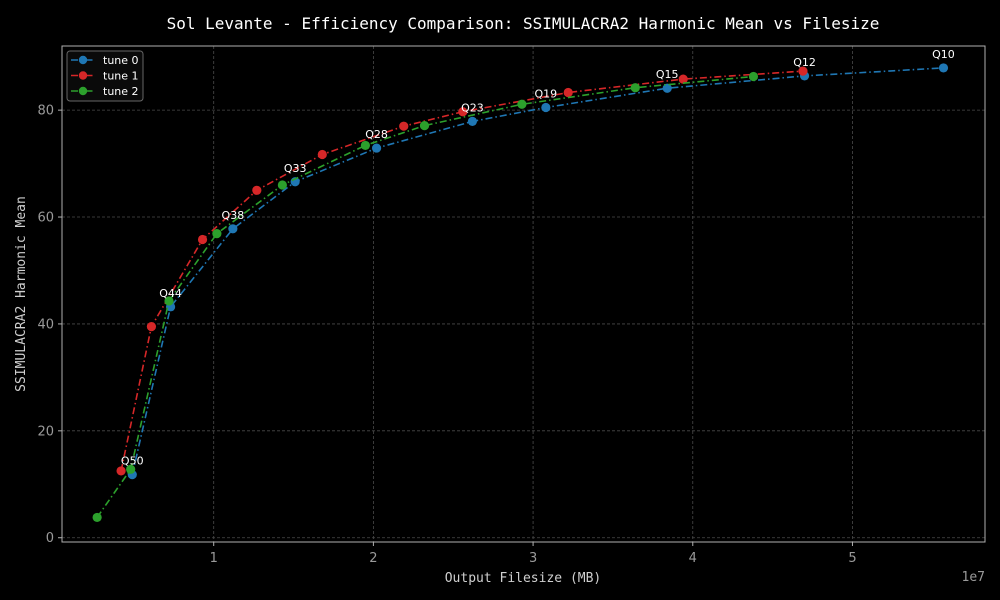 The image size is (1000, 600). I want to click on legend-label-tune-0: tune 0, so click(121, 60).